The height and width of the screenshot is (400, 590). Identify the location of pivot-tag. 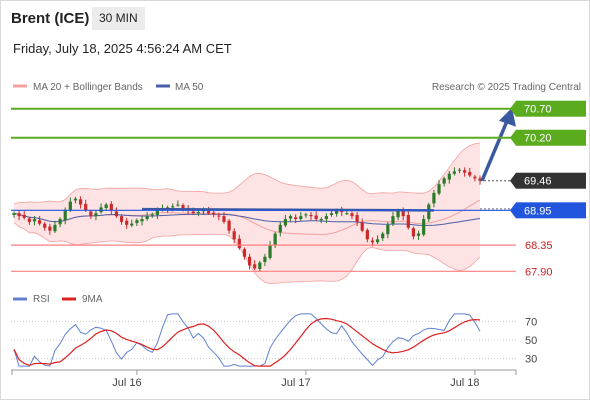
(551, 210).